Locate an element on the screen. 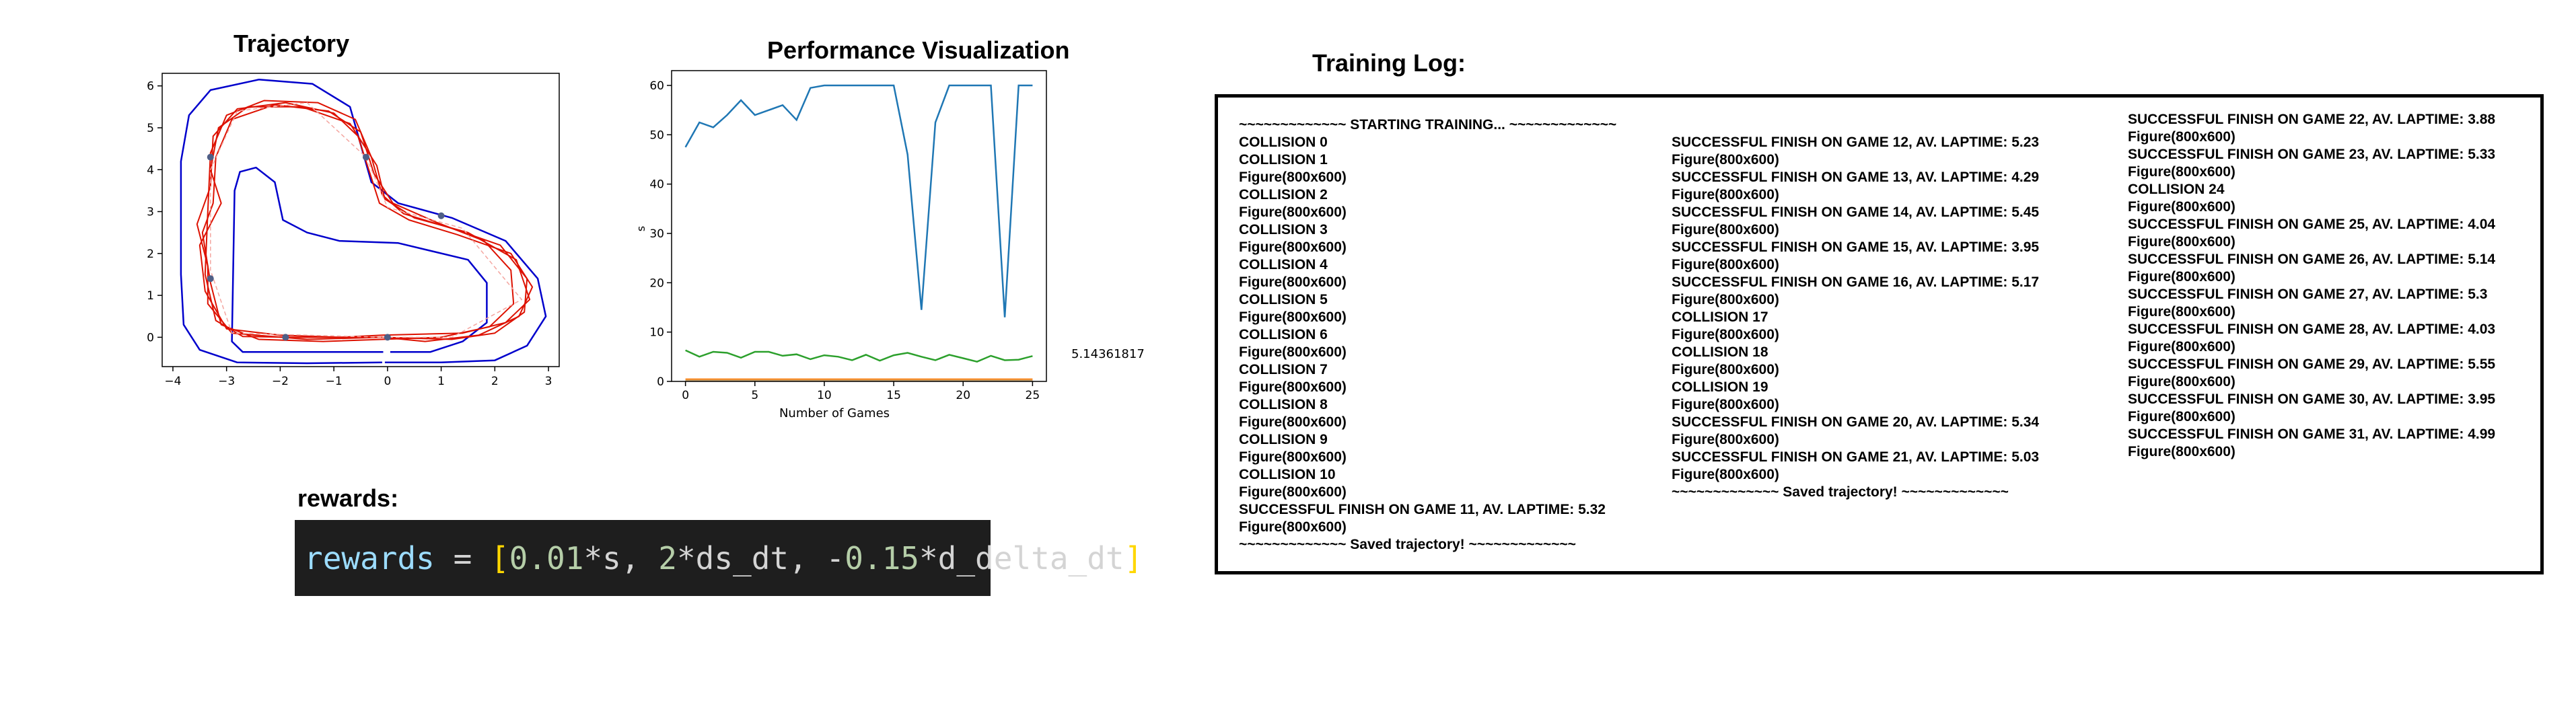  log-line: COLLISION 1 is located at coordinates (1283, 159).